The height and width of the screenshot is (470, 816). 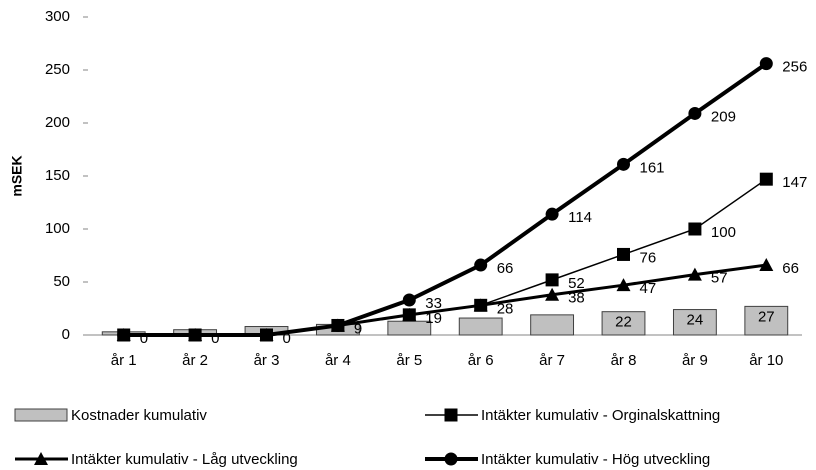 What do you see at coordinates (433, 318) in the screenshot?
I see `data-label: 19` at bounding box center [433, 318].